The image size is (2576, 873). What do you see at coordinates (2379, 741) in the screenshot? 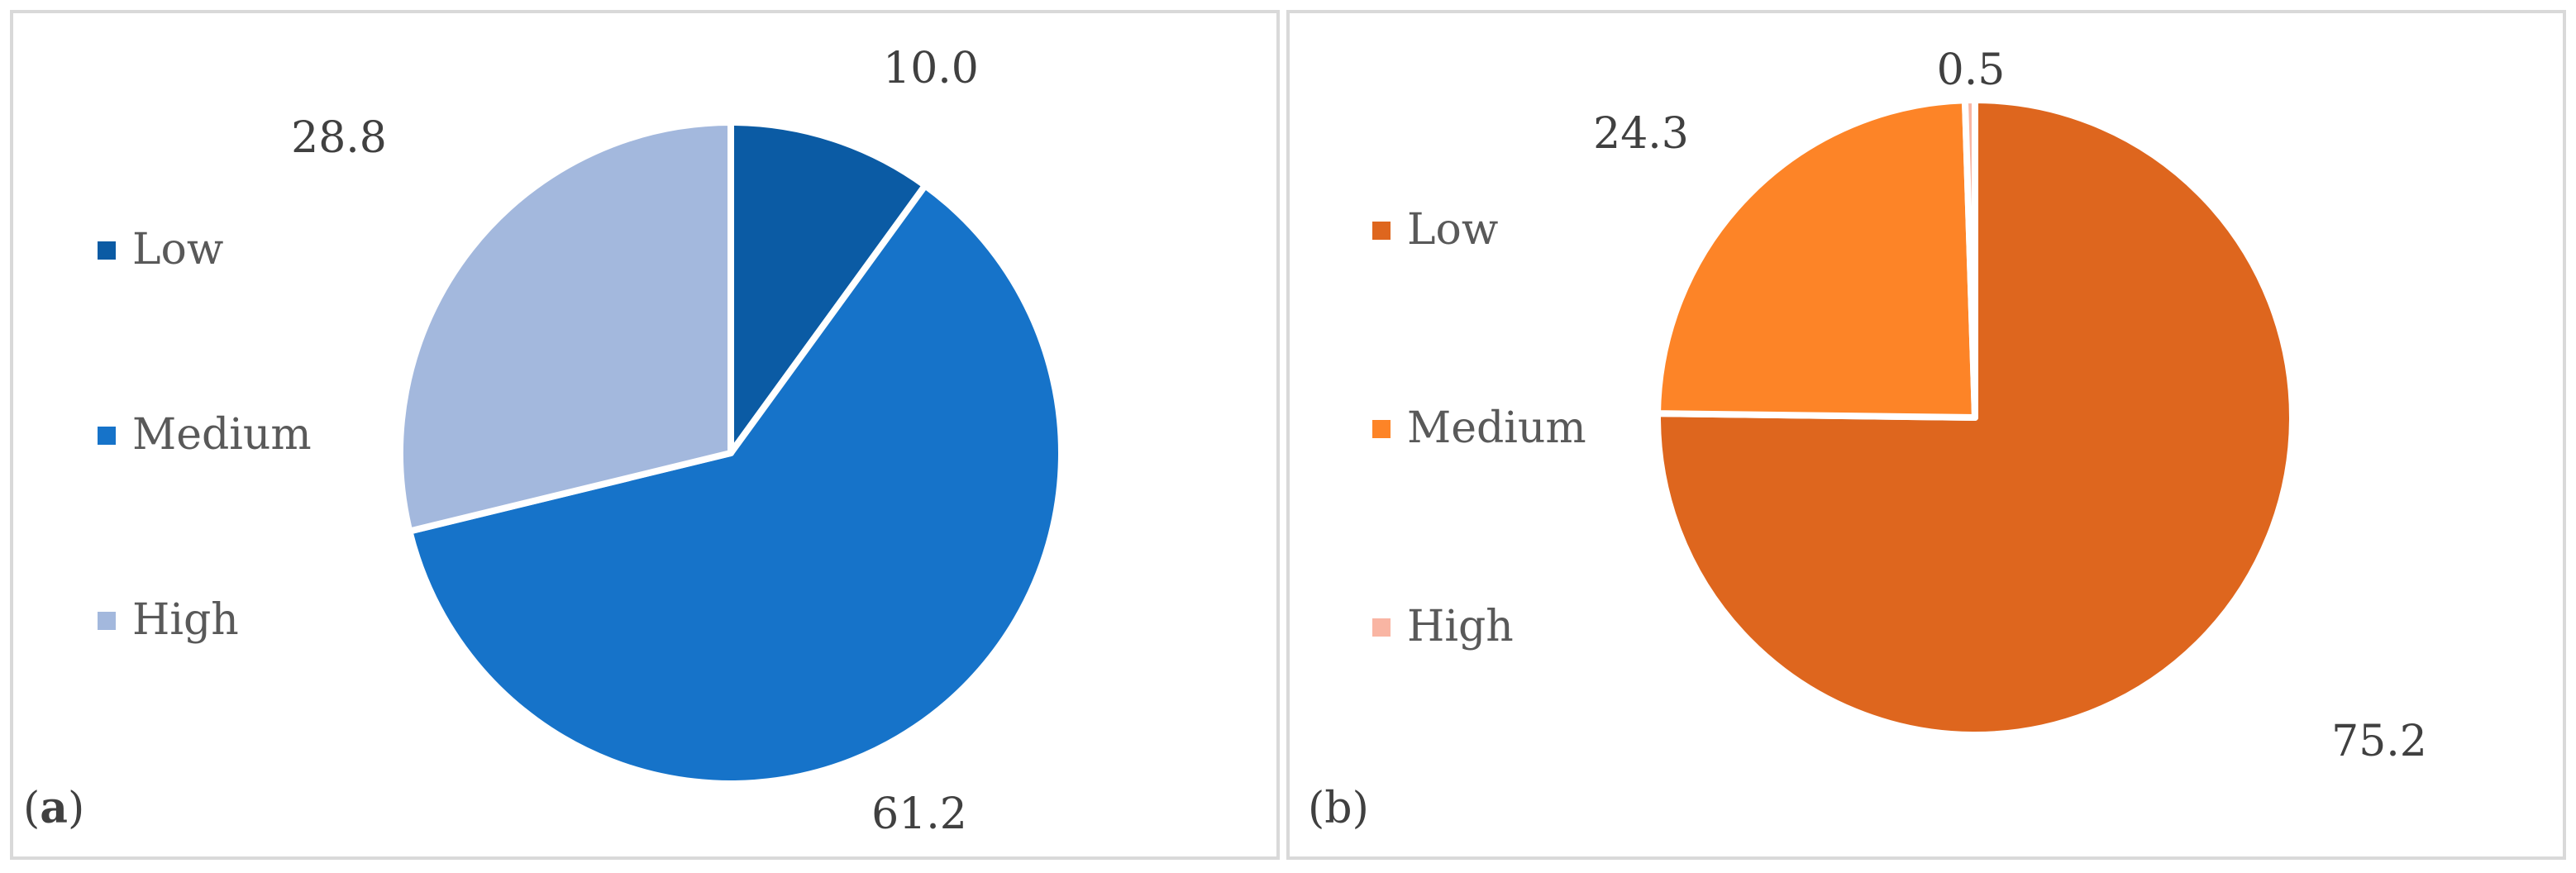
I see `data-label-low: 75.2` at bounding box center [2379, 741].